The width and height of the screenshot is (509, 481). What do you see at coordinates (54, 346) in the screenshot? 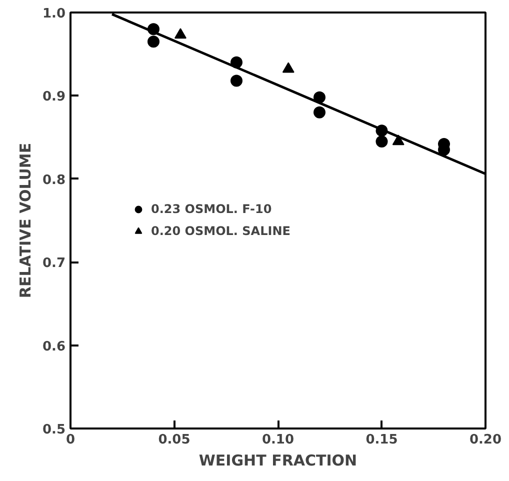
I see `y-tick-label: 0.6` at bounding box center [54, 346].